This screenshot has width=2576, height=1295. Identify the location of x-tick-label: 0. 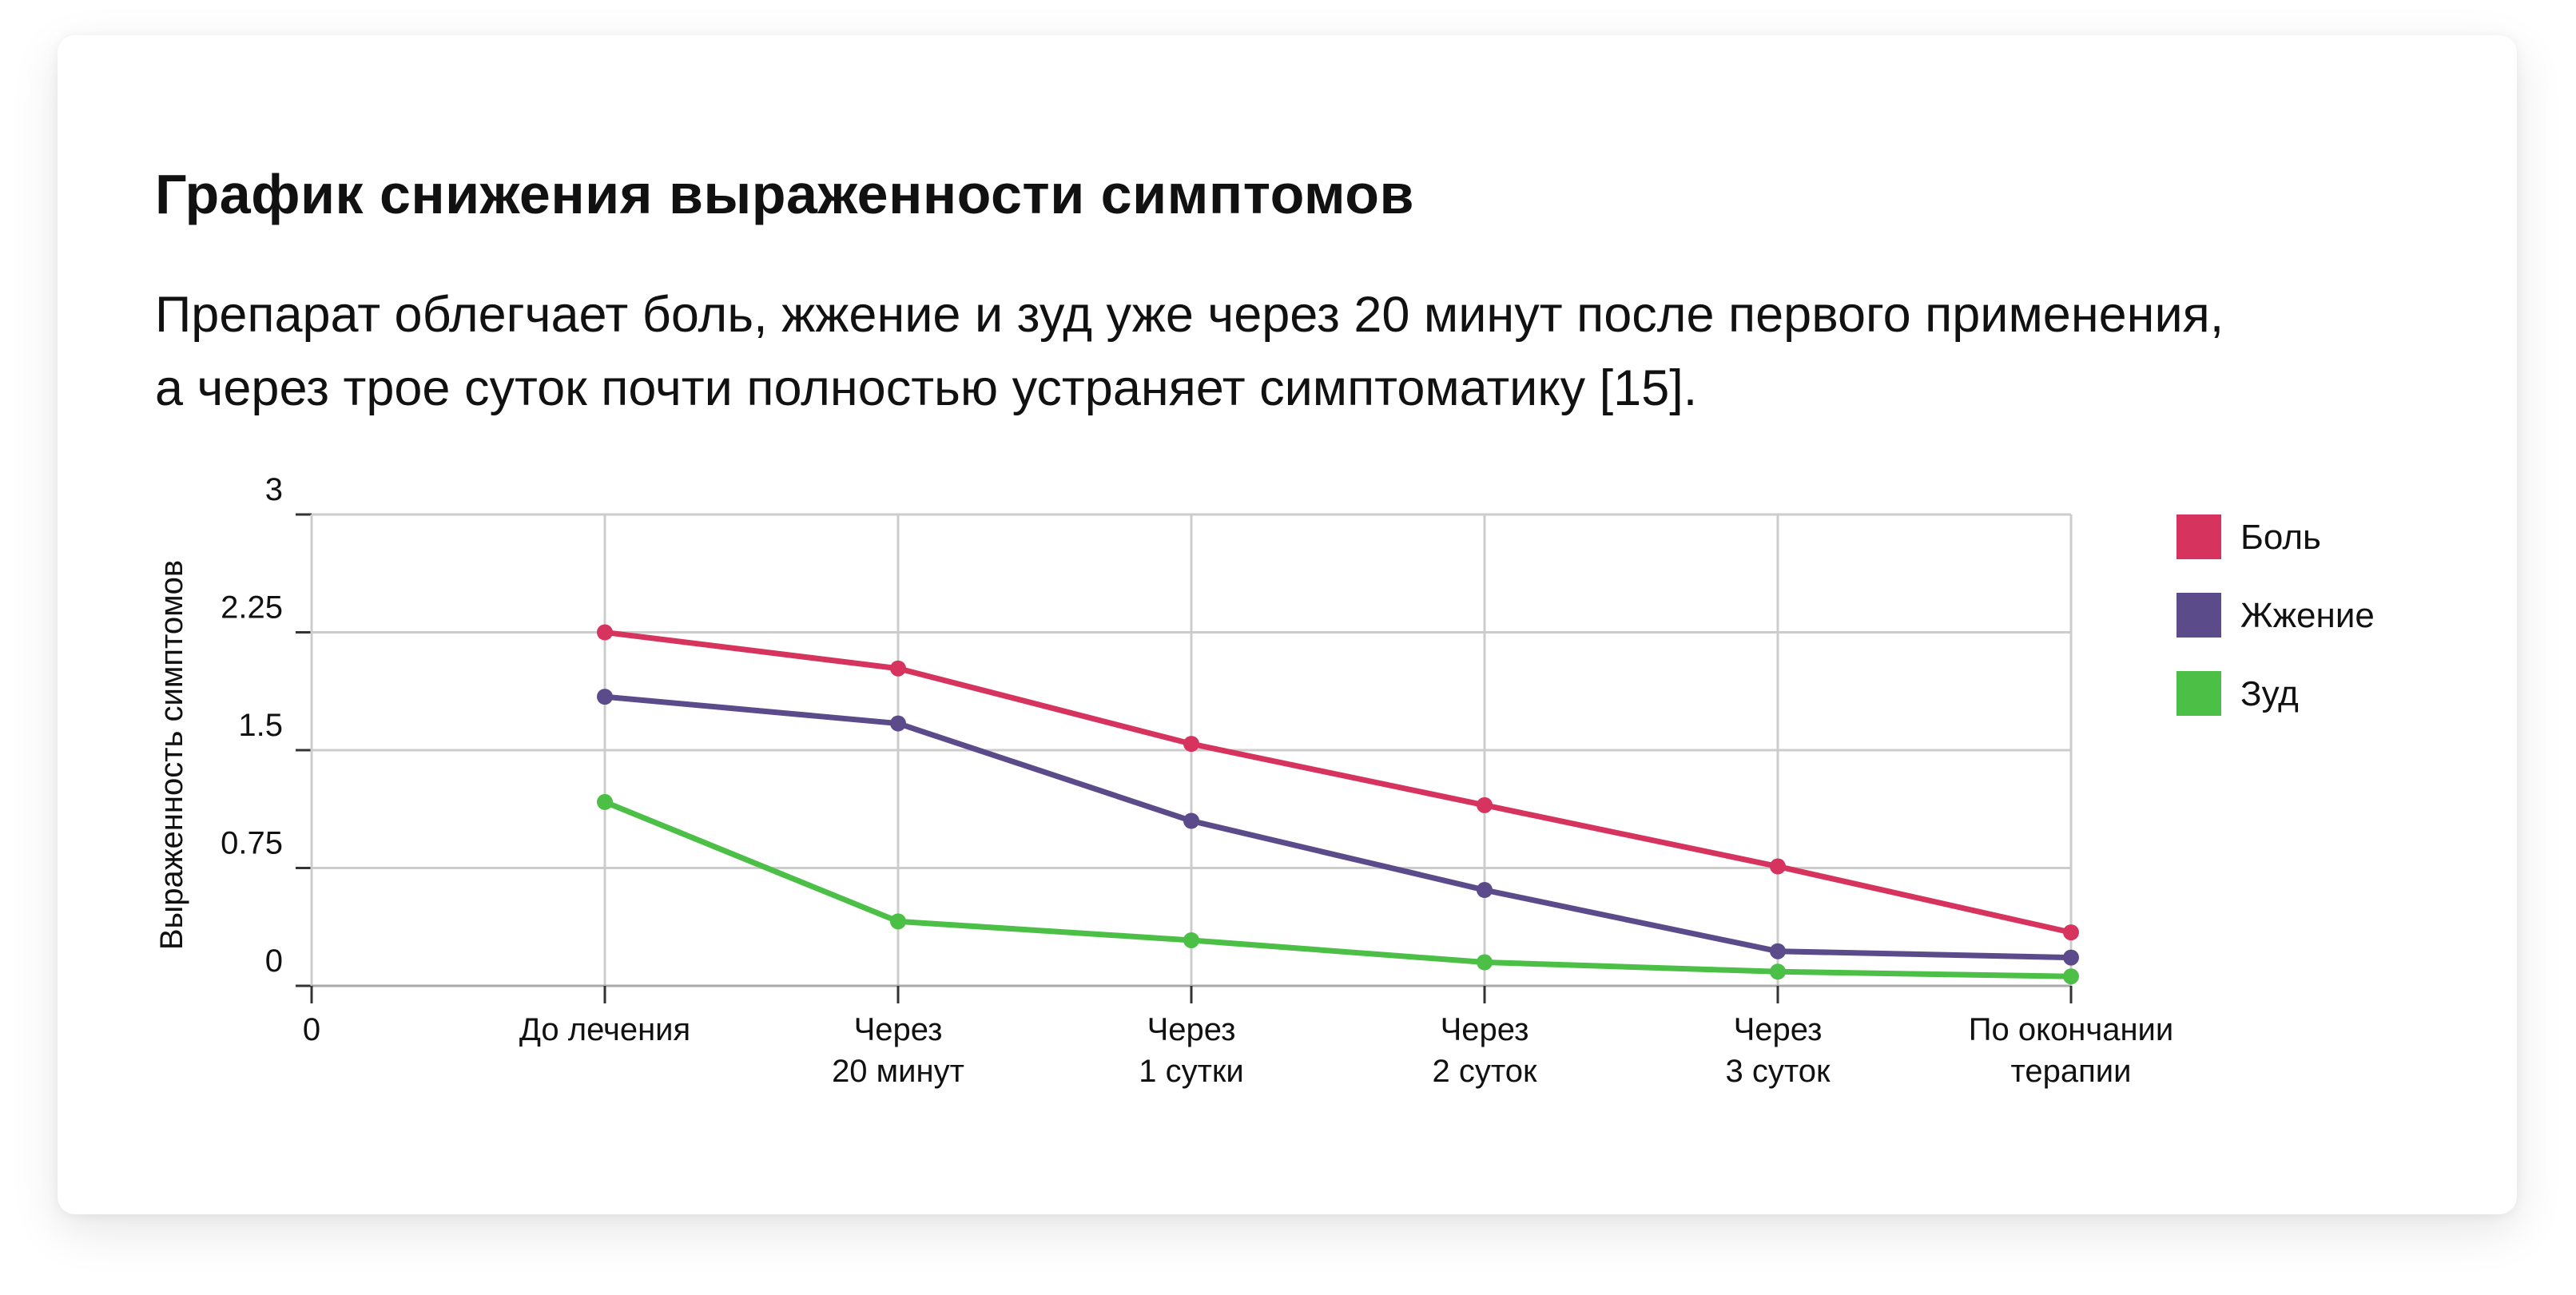
(311, 1030).